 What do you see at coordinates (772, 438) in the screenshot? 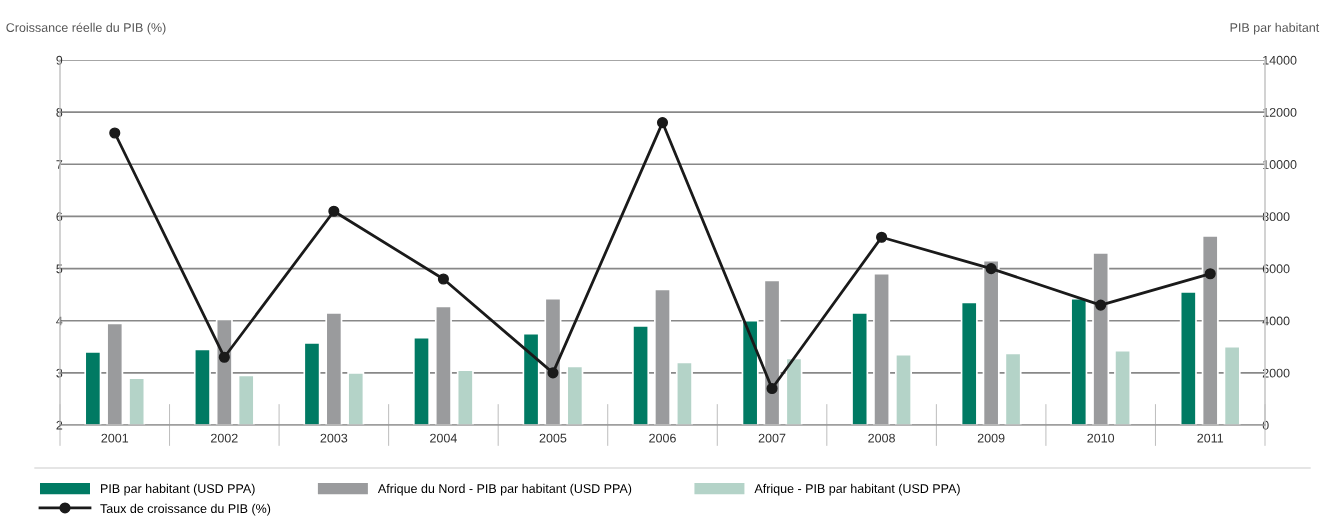
I see `x-tick-label: 2007` at bounding box center [772, 438].